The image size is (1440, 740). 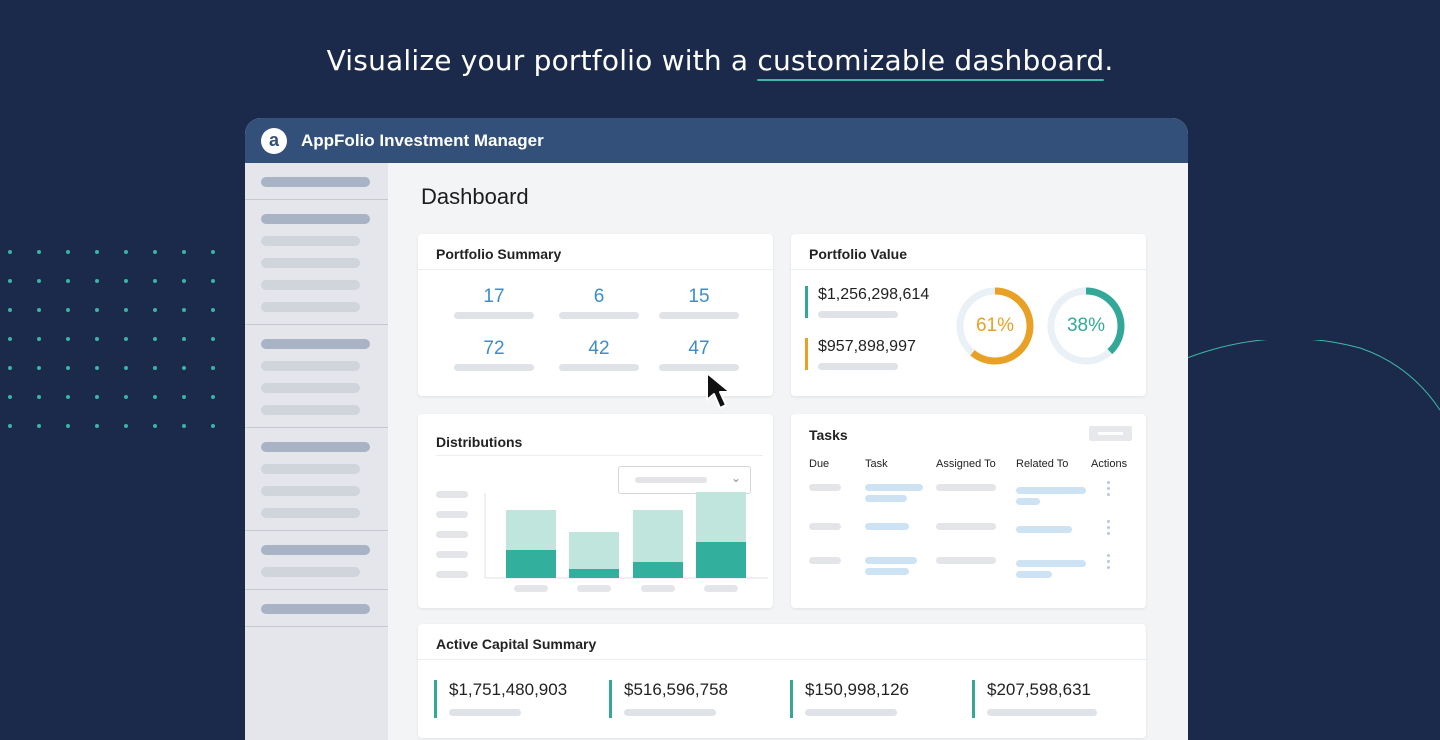 What do you see at coordinates (531, 564) in the screenshot?
I see `bar-segment-dark` at bounding box center [531, 564].